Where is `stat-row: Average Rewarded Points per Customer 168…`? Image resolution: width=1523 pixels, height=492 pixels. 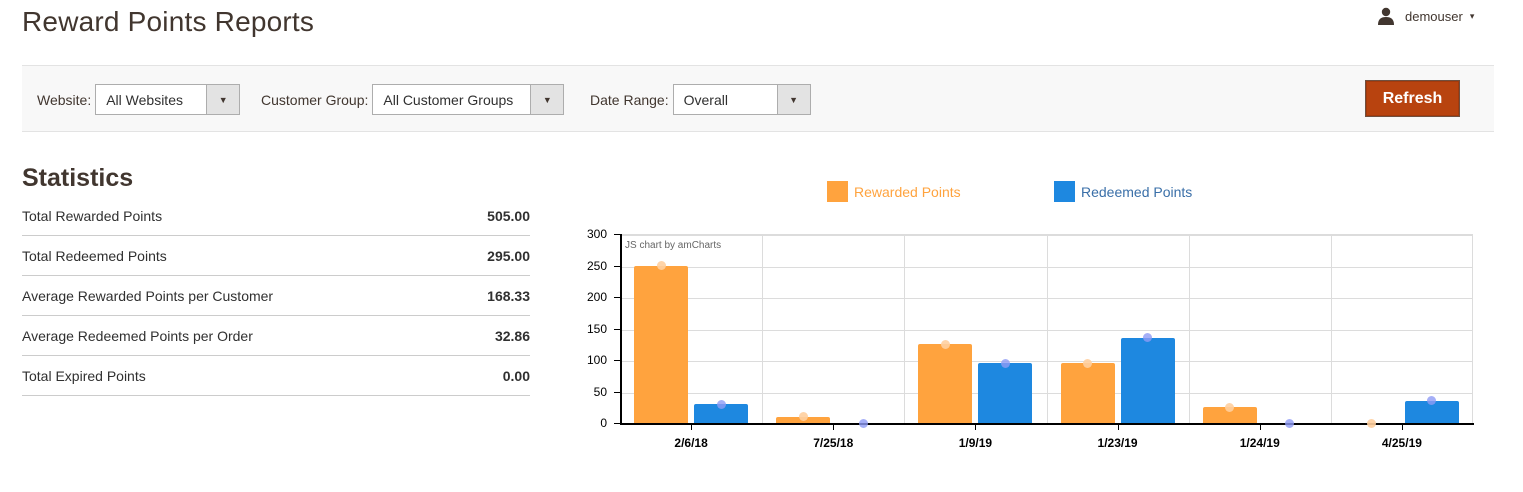
stat-row: Average Rewarded Points per Customer 168… is located at coordinates (276, 296).